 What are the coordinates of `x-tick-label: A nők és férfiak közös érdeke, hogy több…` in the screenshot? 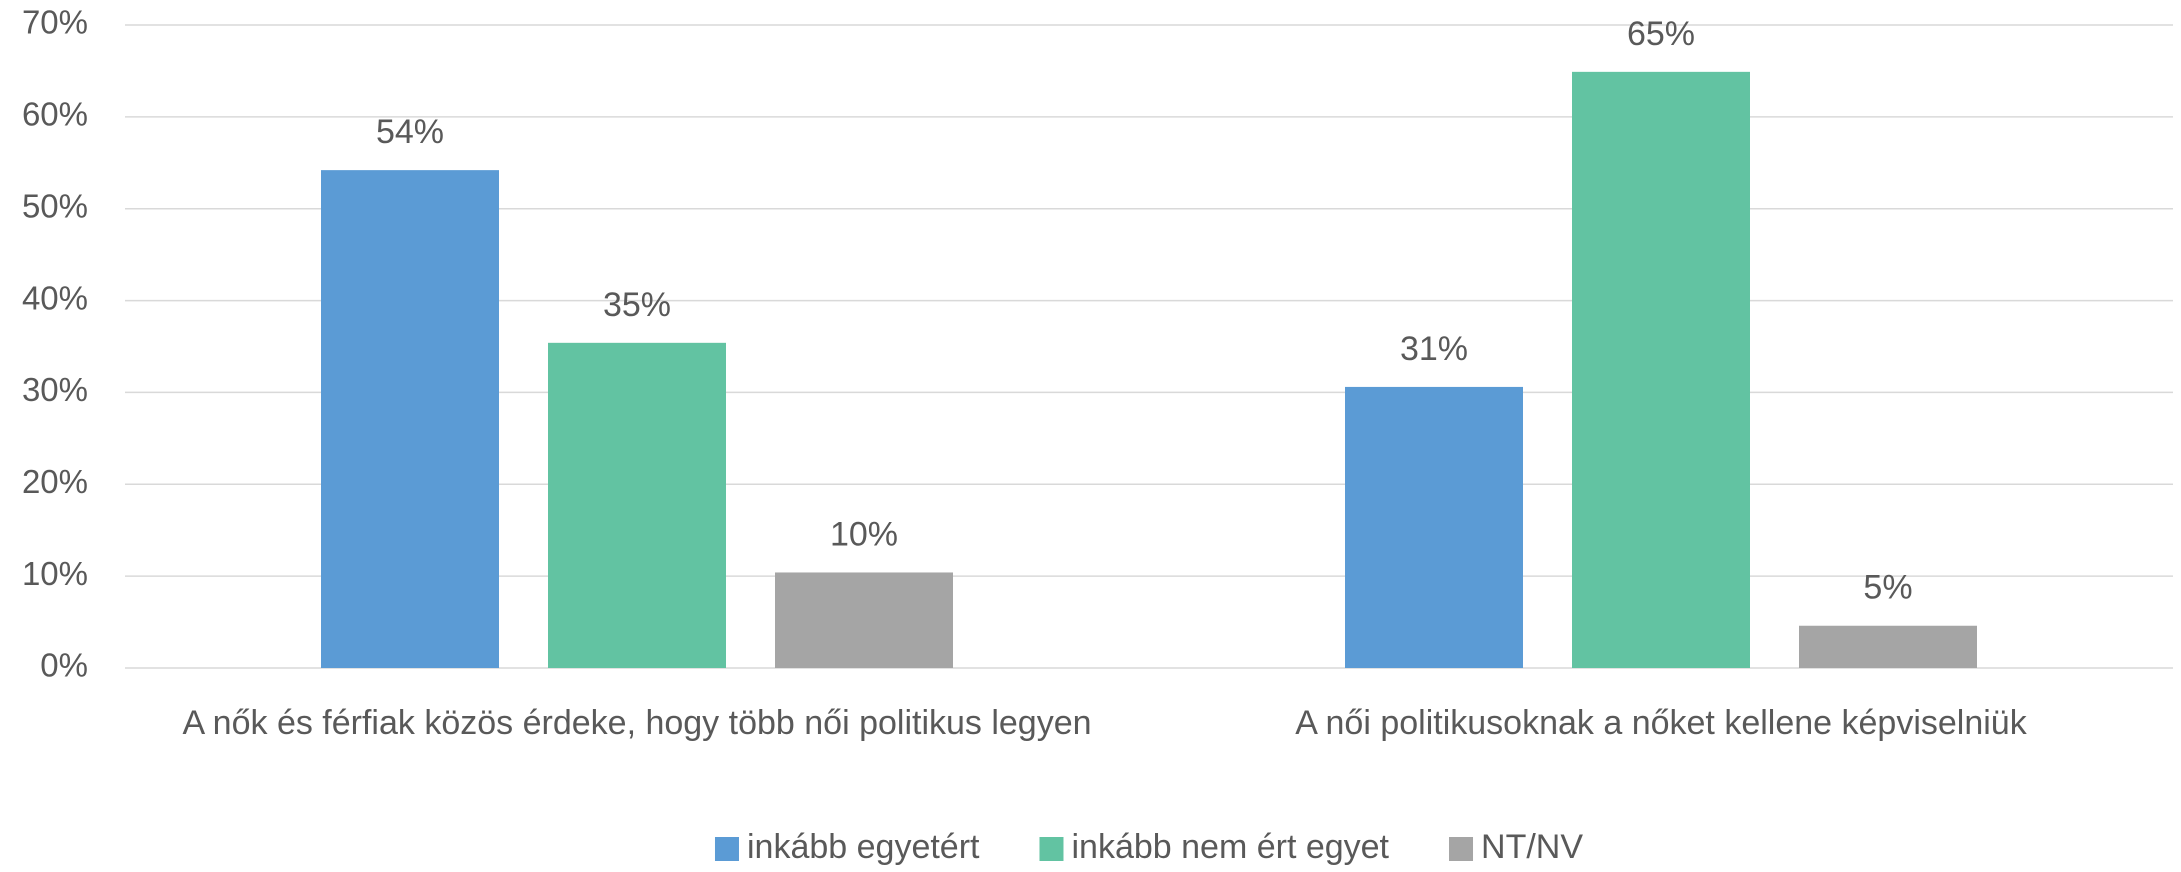 It's located at (637, 723).